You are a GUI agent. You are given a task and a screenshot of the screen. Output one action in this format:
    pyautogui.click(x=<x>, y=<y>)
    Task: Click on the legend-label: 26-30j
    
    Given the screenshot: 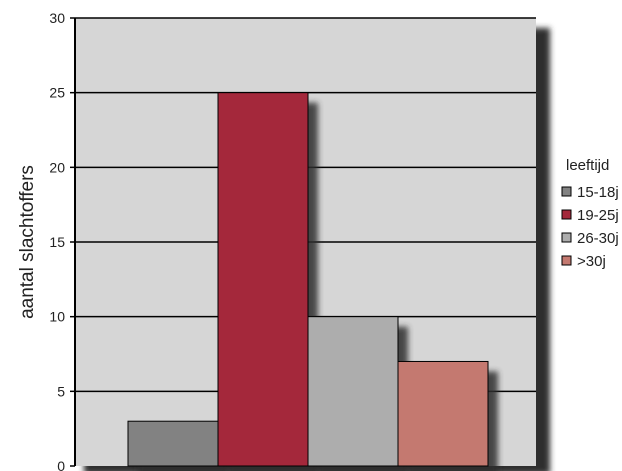 What is the action you would take?
    pyautogui.click(x=598, y=238)
    